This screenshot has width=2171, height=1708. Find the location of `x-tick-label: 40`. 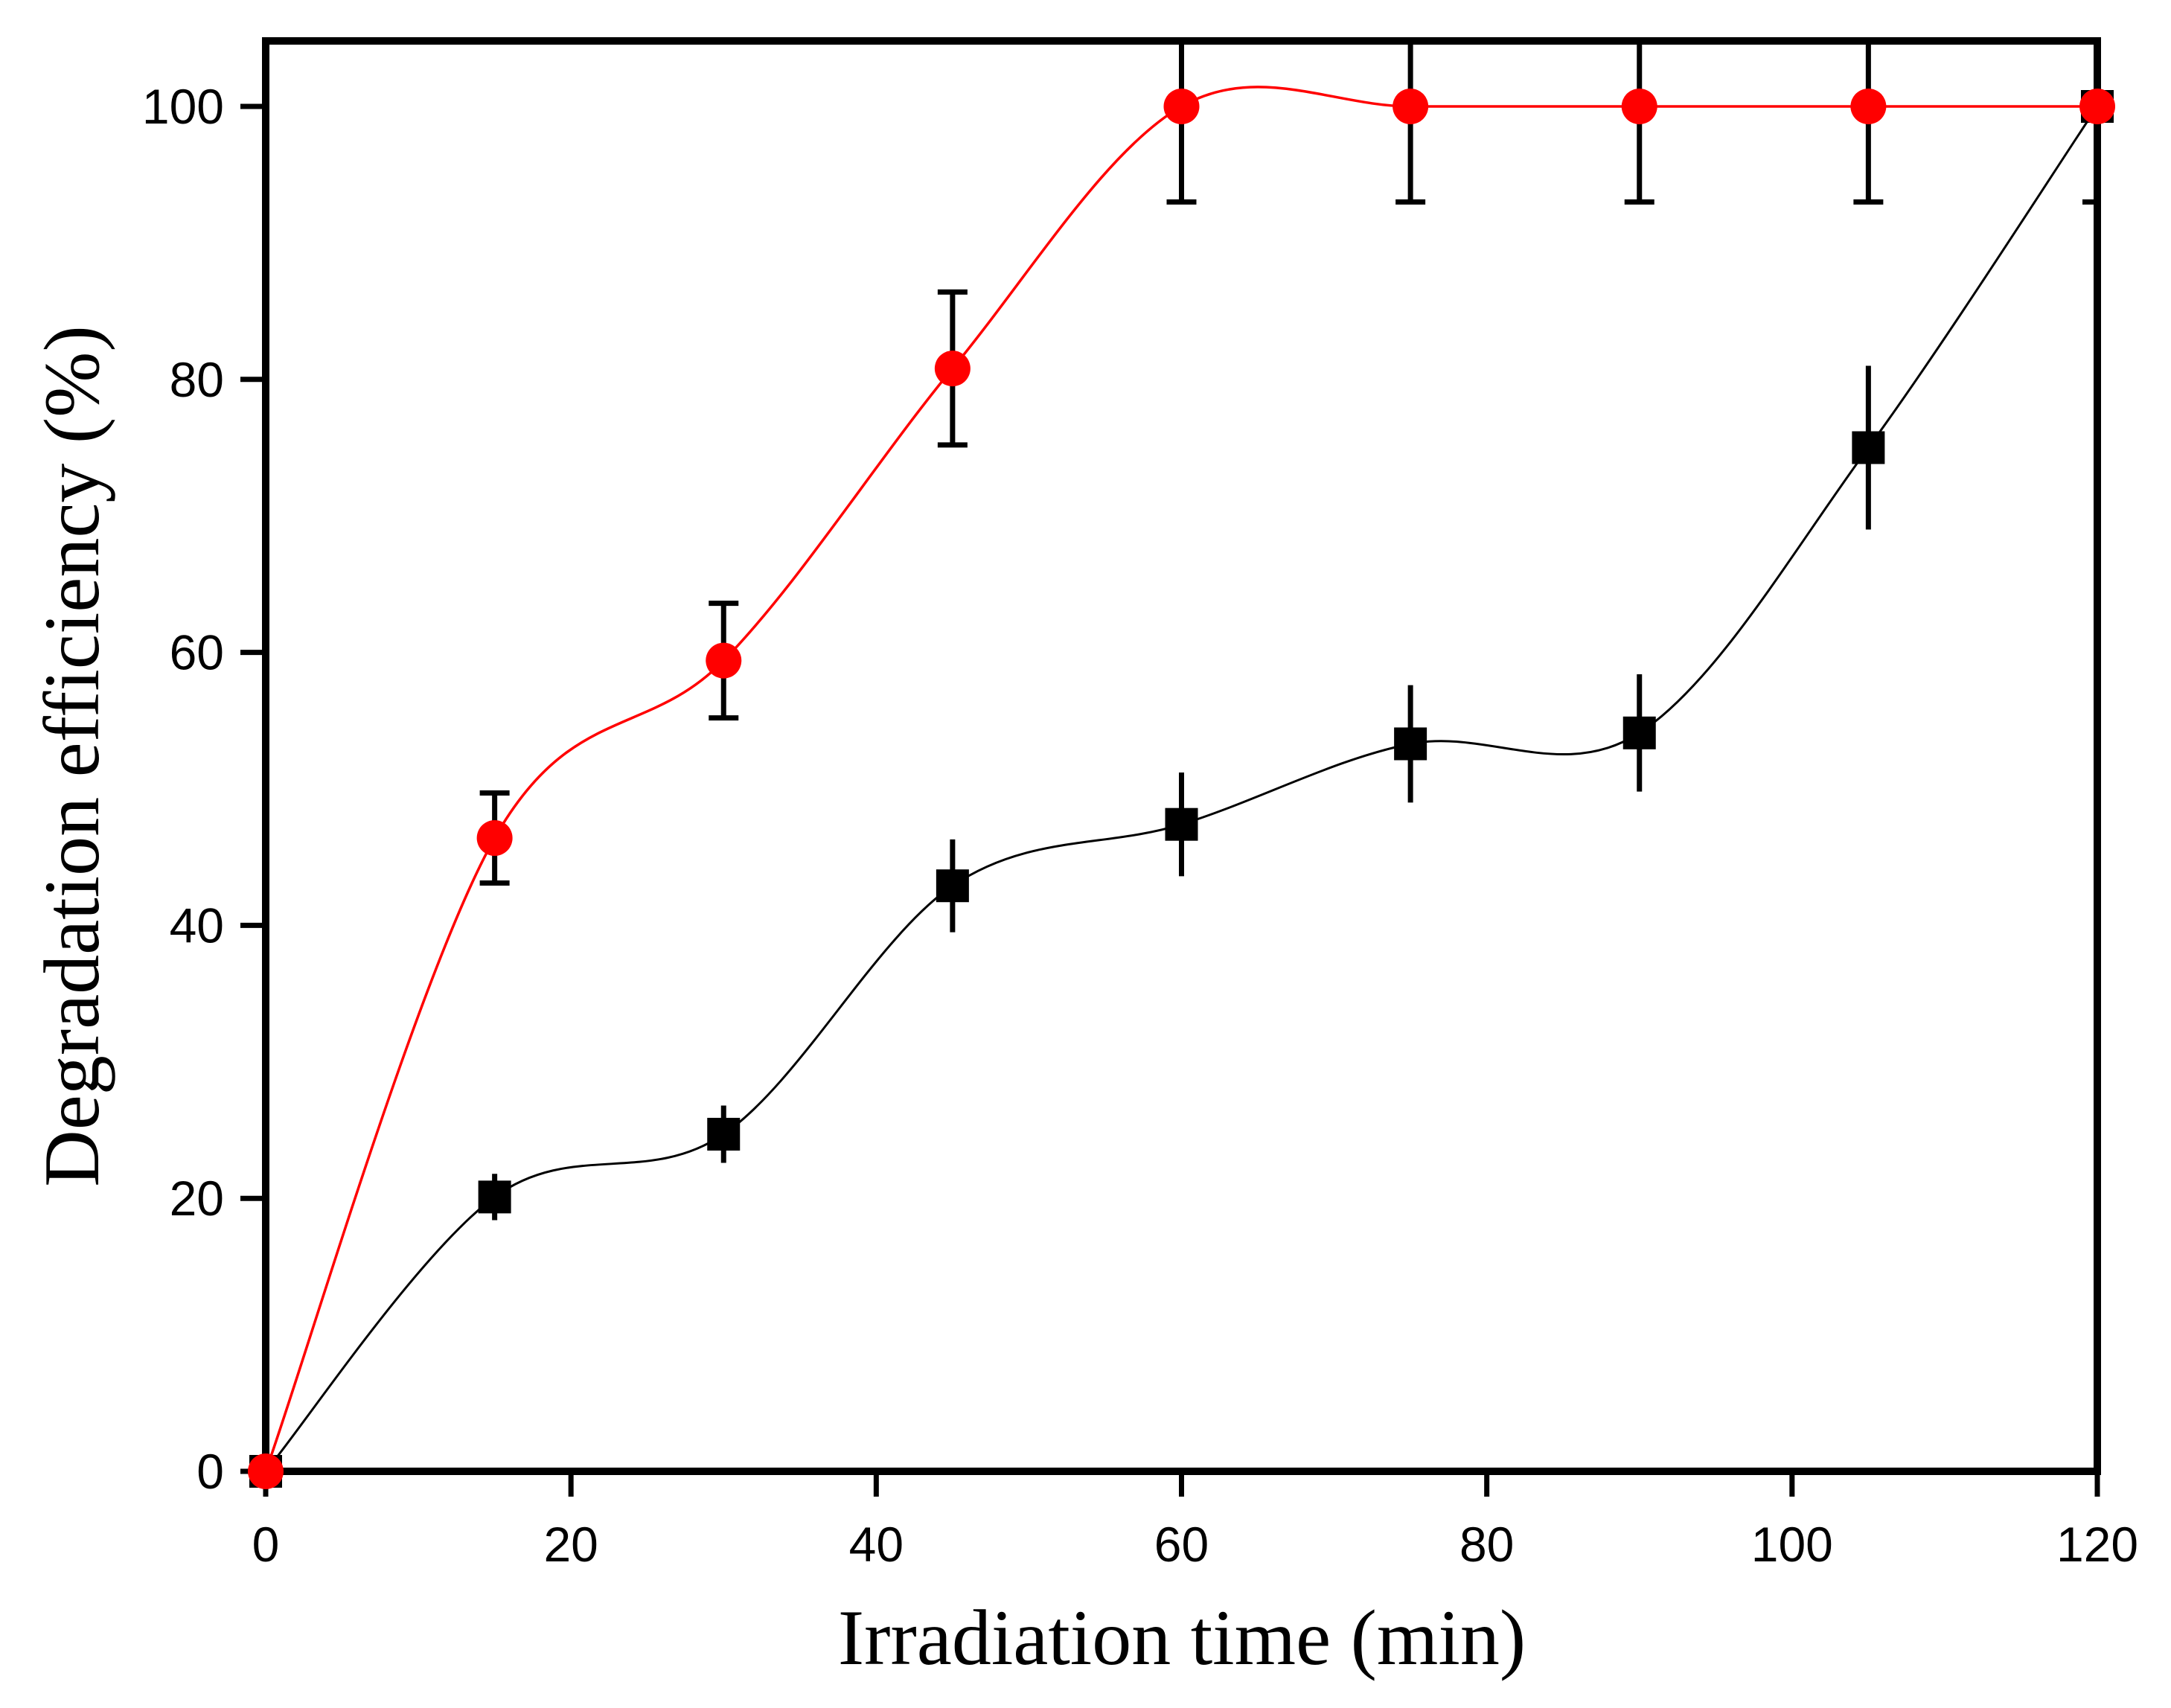

x-tick-label: 40 is located at coordinates (876, 1544).